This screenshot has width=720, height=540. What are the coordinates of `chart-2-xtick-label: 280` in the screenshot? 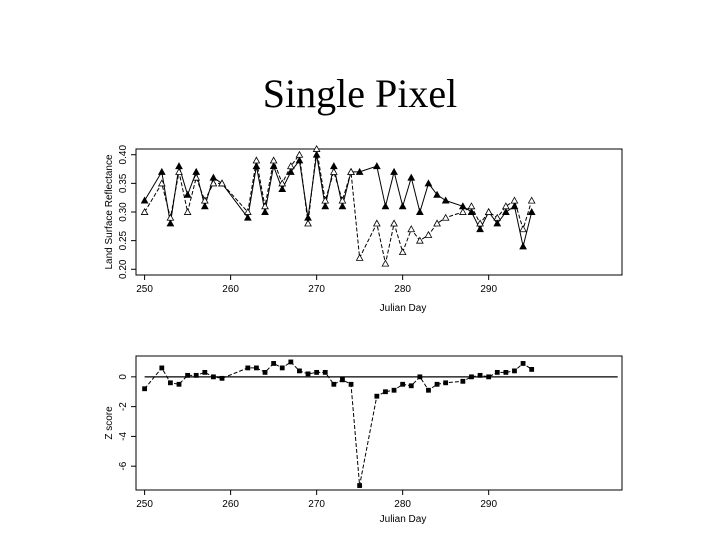 It's located at (402, 504).